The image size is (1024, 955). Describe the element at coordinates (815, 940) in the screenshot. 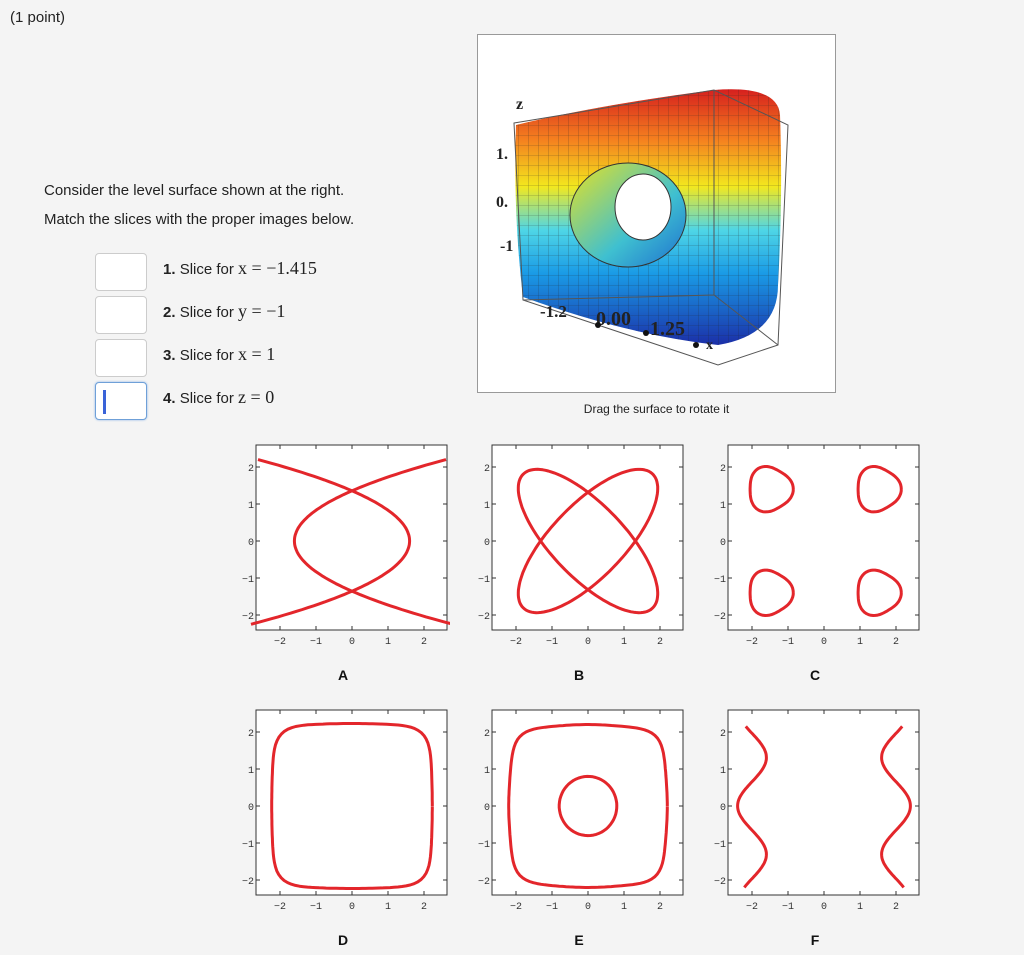

I see `plot-letter: F` at that location.